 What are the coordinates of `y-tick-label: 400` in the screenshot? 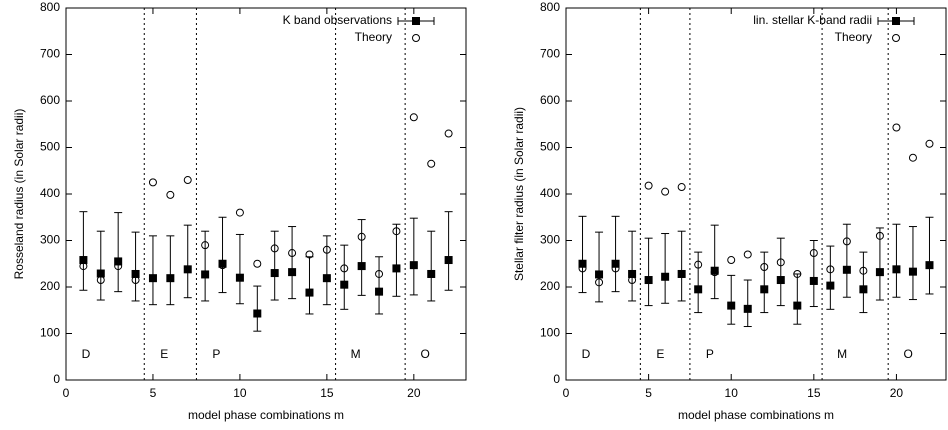 It's located at (50, 193).